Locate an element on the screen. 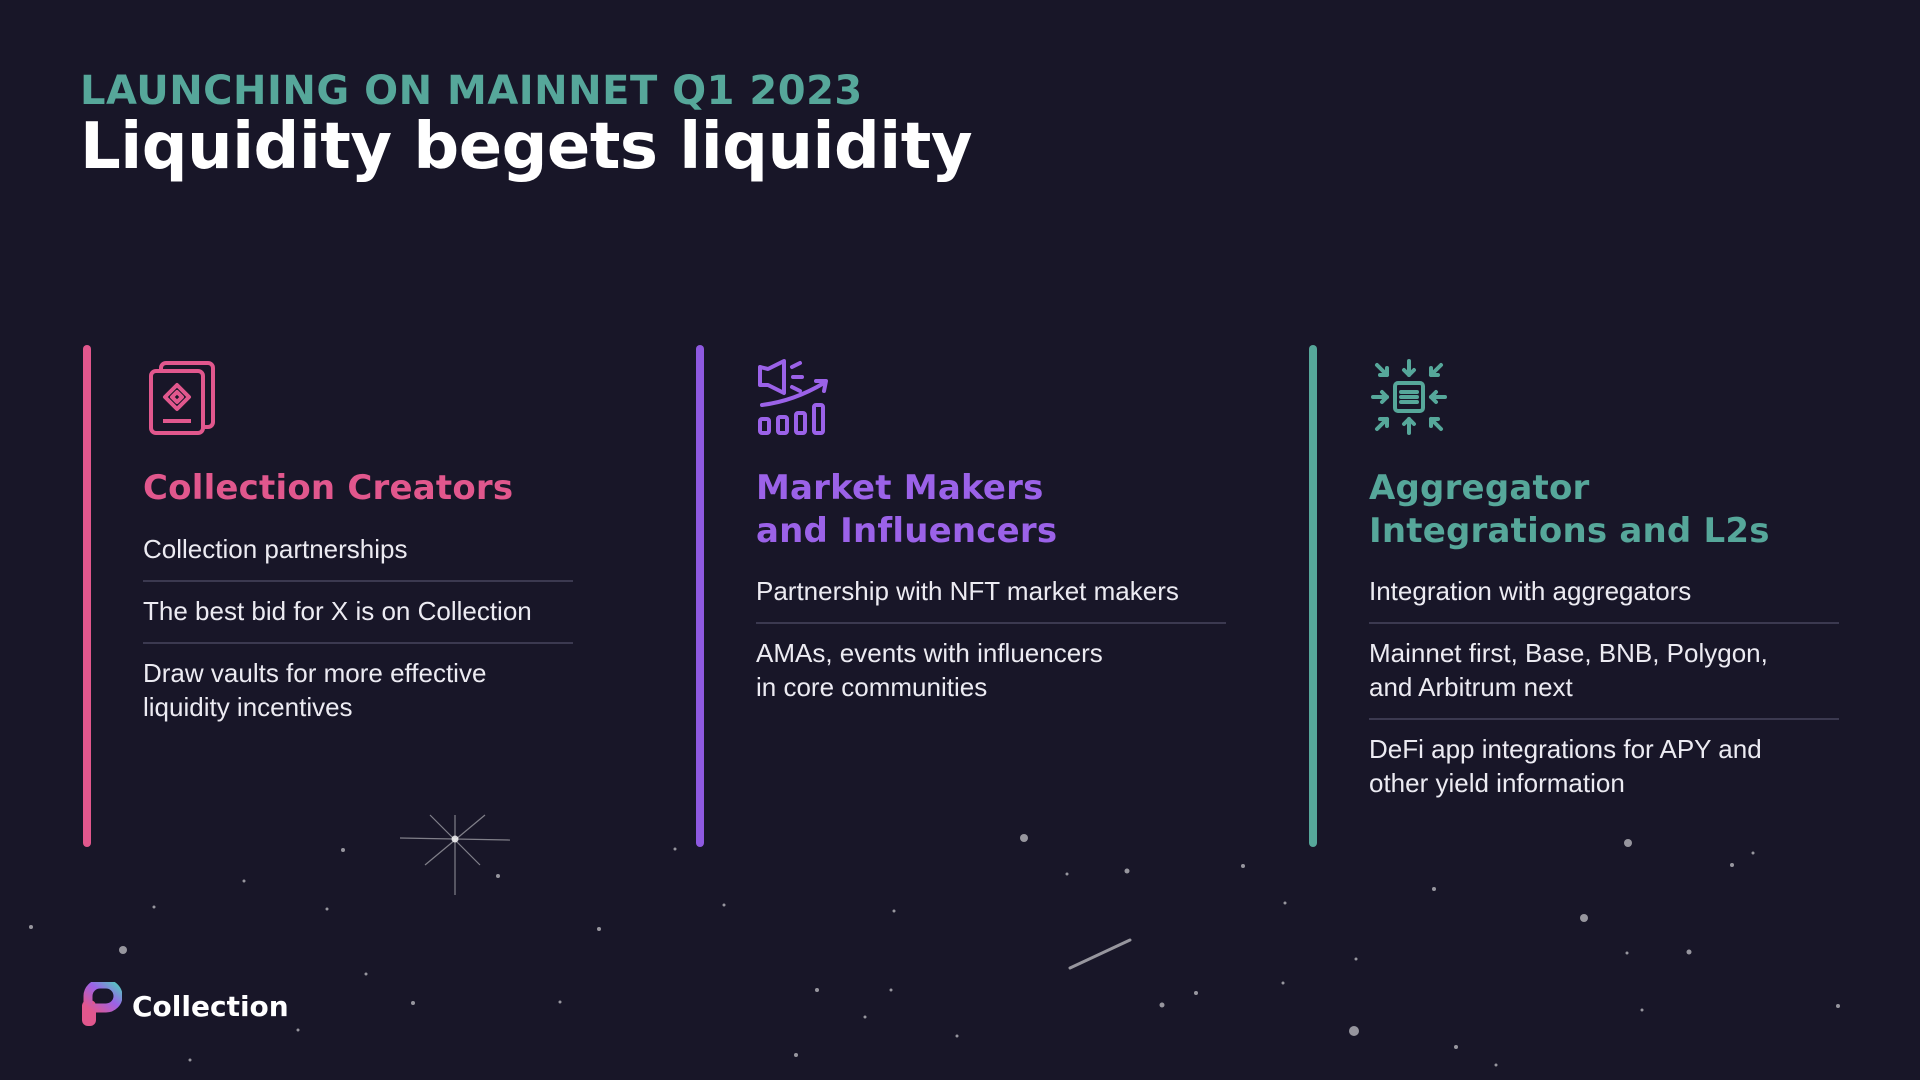 The image size is (1920, 1080). list-item: Partnership with NFT market makers is located at coordinates (991, 593).